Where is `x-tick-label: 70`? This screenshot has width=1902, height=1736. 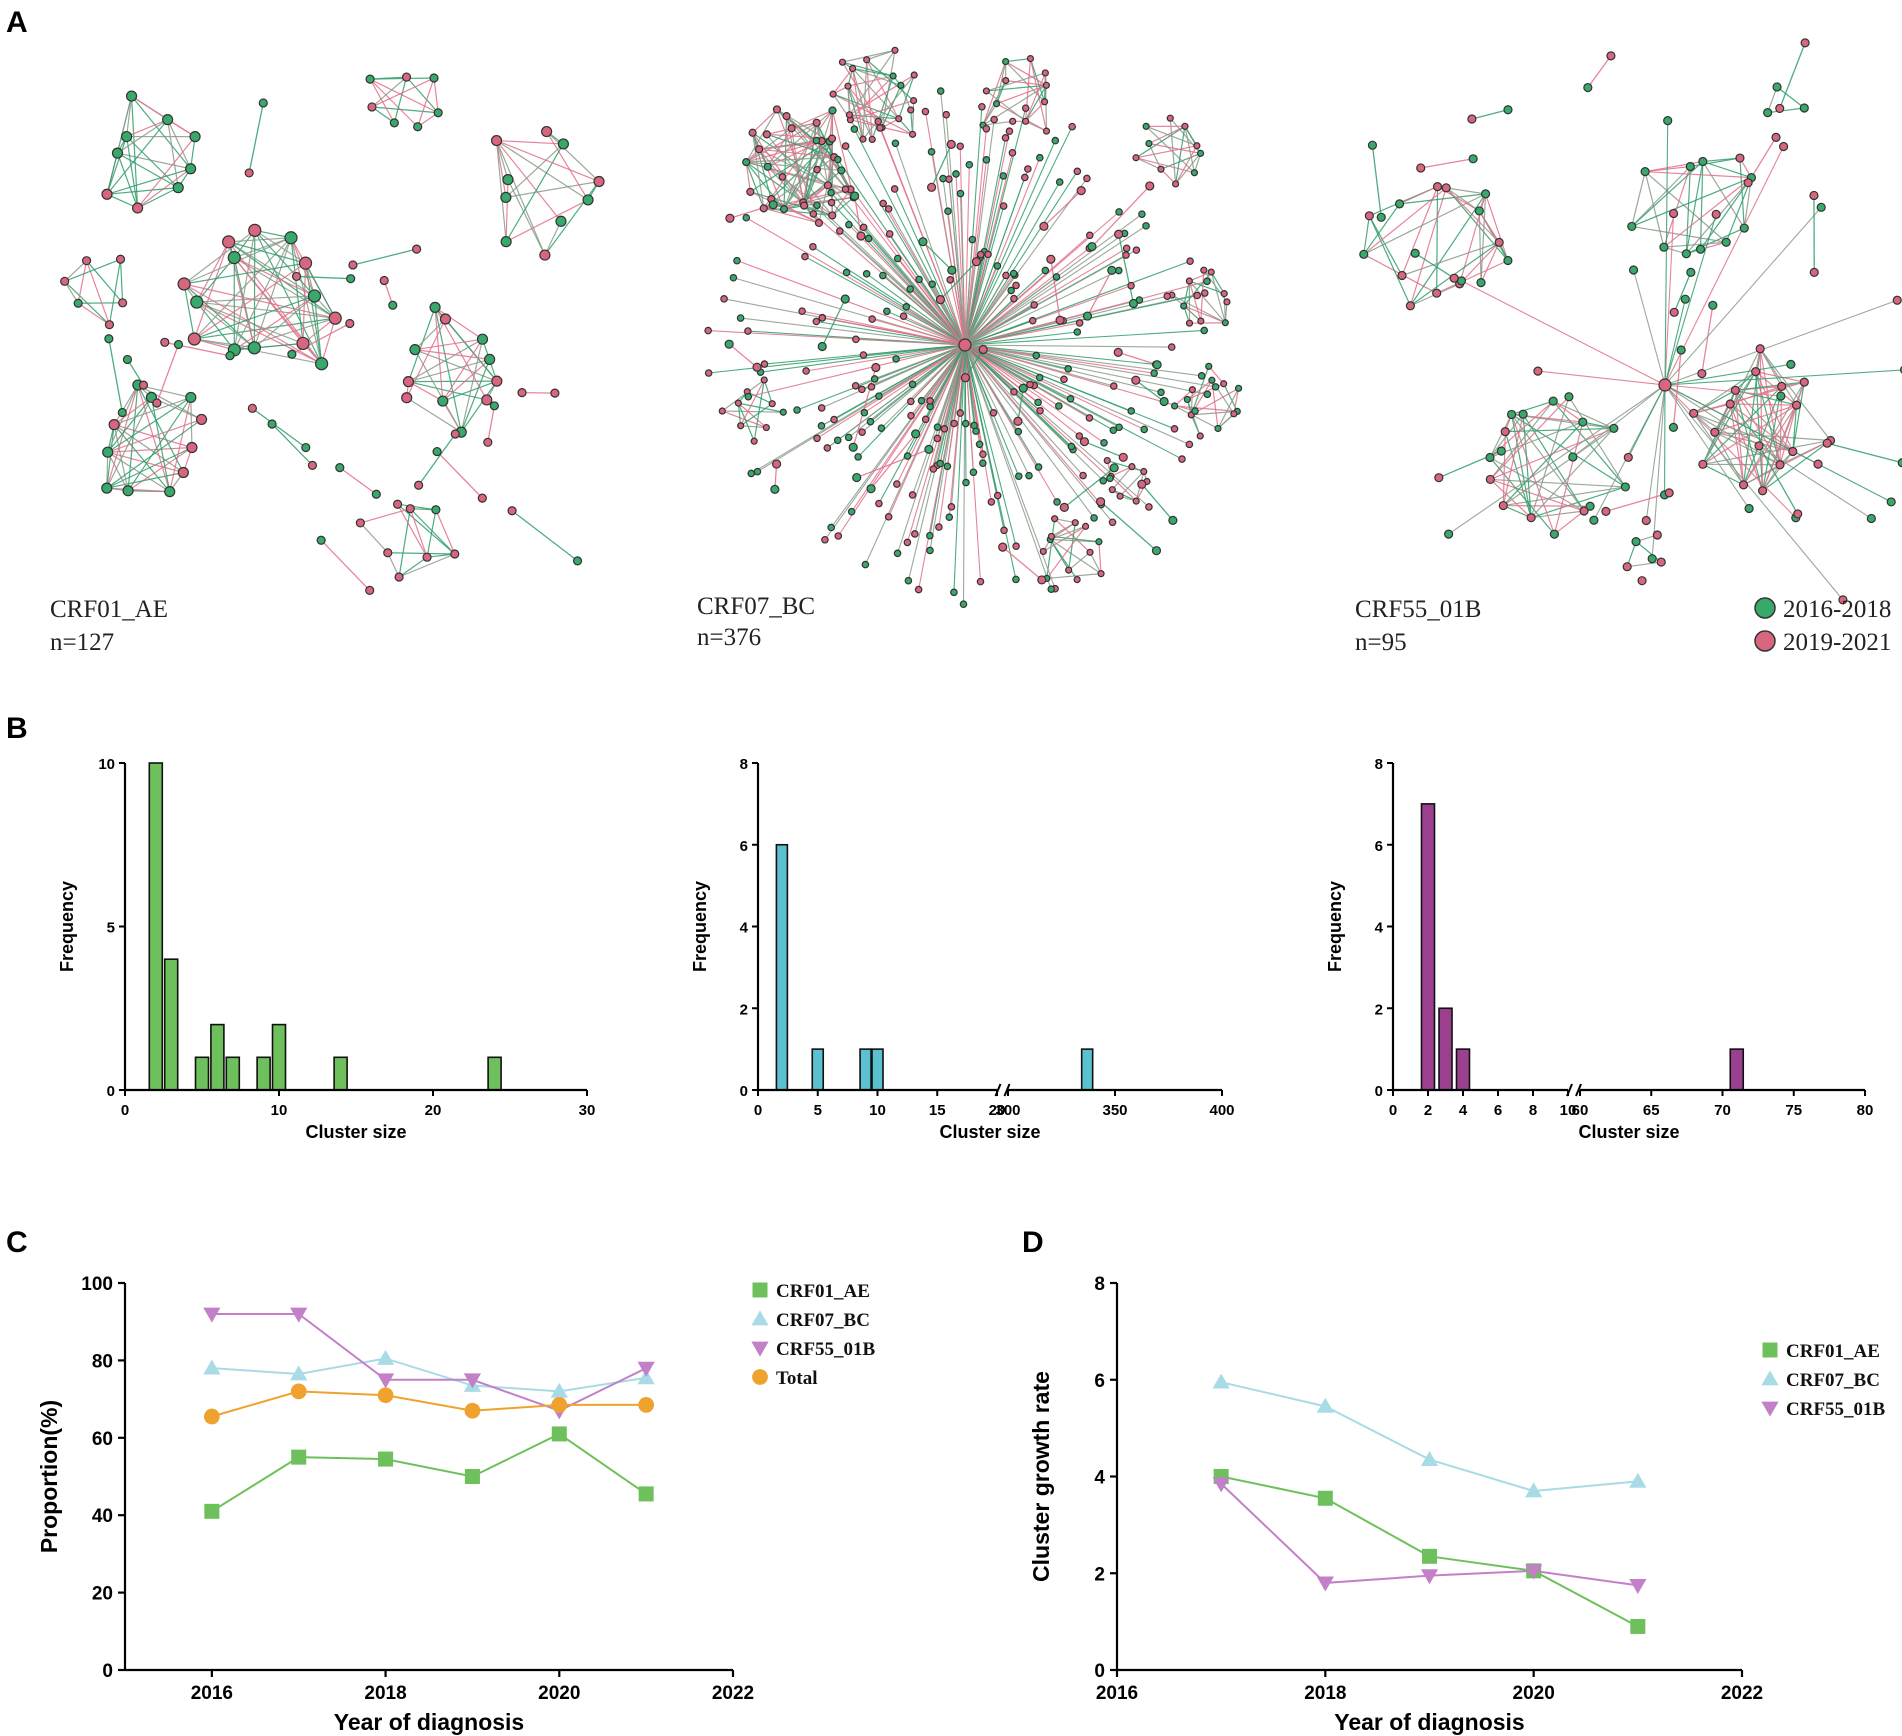 x-tick-label: 70 is located at coordinates (1722, 1110).